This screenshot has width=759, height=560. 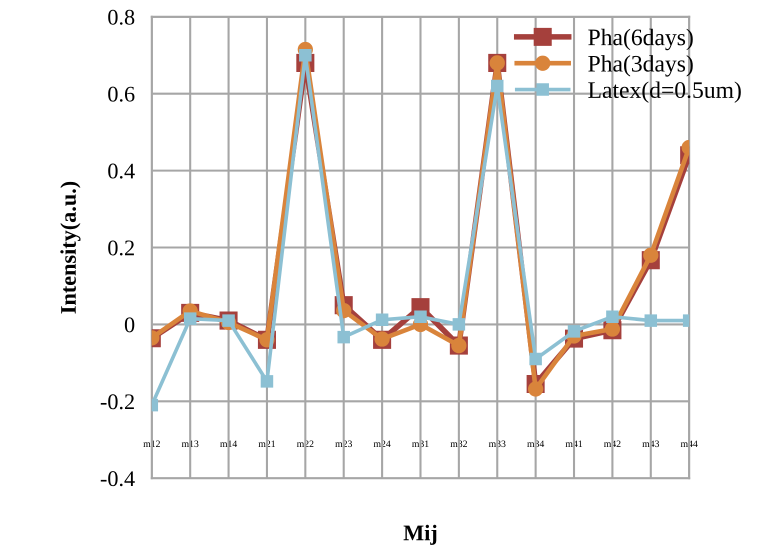 What do you see at coordinates (229, 443) in the screenshot?
I see `x-tick-label: m14` at bounding box center [229, 443].